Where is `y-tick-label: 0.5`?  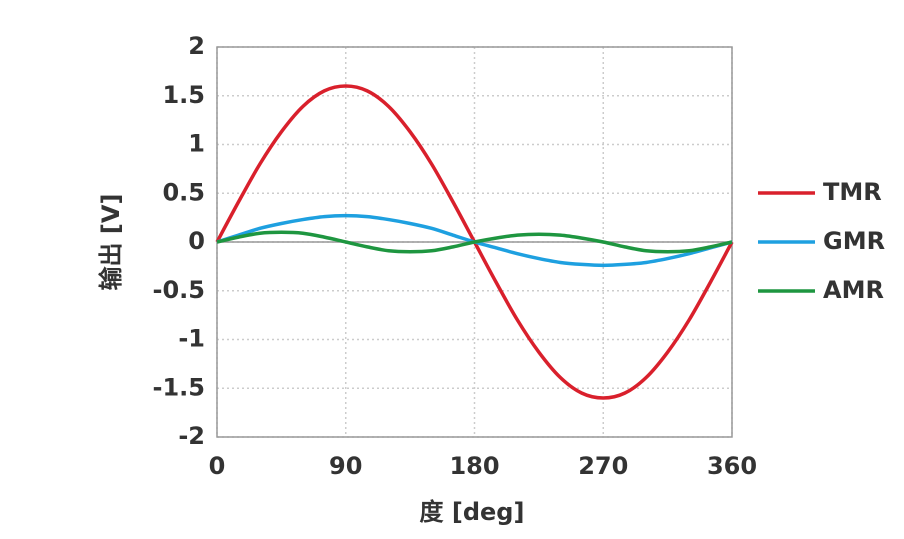
y-tick-label: 0.5 is located at coordinates (183, 192).